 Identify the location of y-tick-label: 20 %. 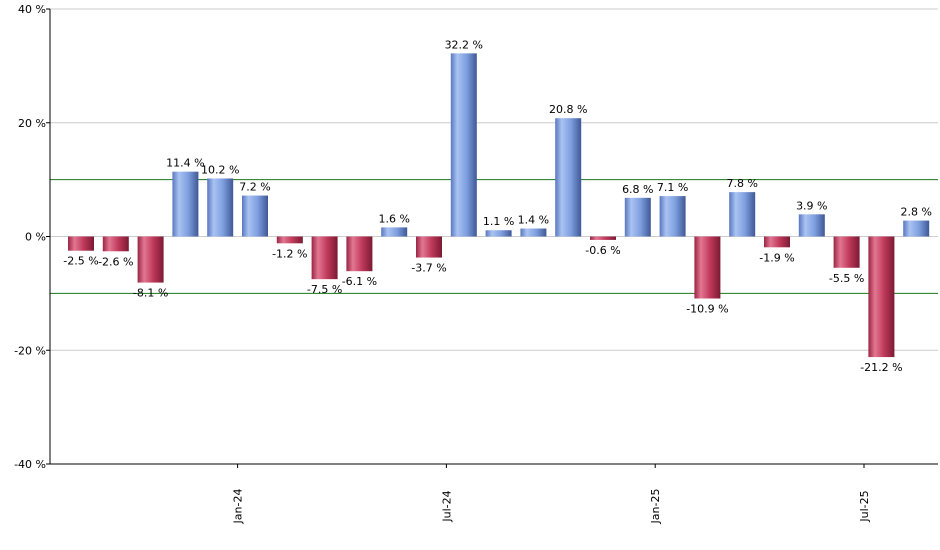
(32, 123).